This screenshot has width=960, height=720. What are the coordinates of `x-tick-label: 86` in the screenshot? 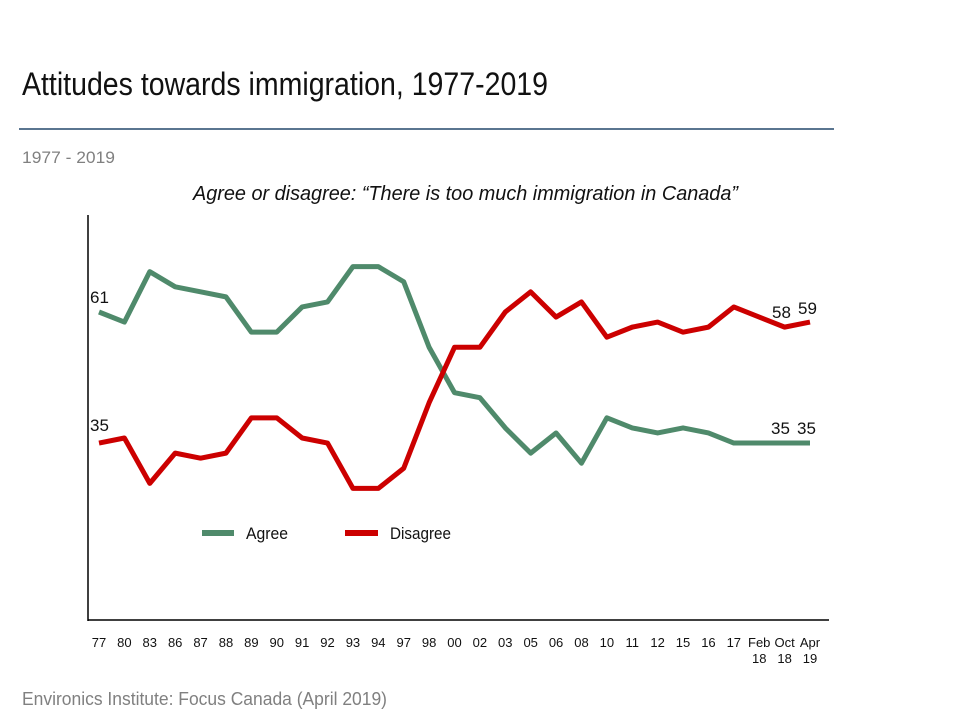 It's located at (175, 642).